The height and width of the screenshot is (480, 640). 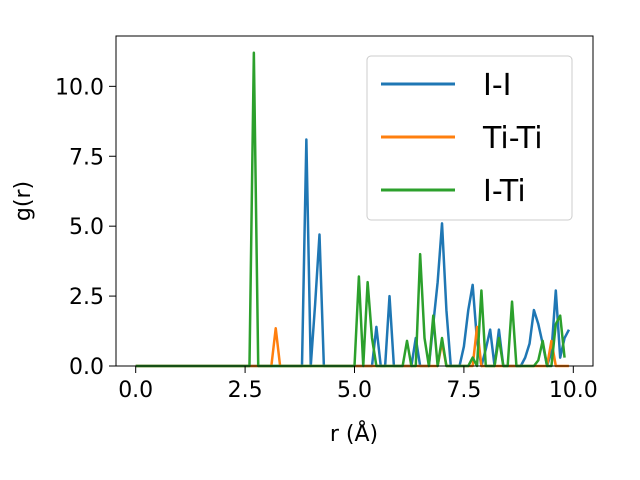 What do you see at coordinates (135, 390) in the screenshot?
I see `x-tick-label: 0.0` at bounding box center [135, 390].